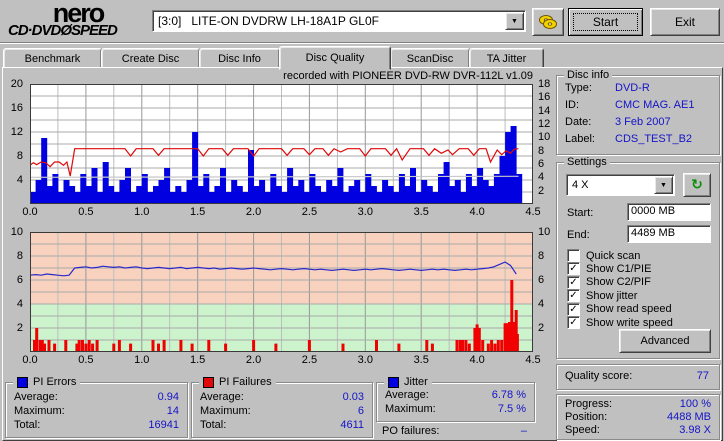 This screenshot has height=441, width=724. Describe the element at coordinates (695, 430) in the screenshot. I see `speed-value: 3.98 X` at that location.